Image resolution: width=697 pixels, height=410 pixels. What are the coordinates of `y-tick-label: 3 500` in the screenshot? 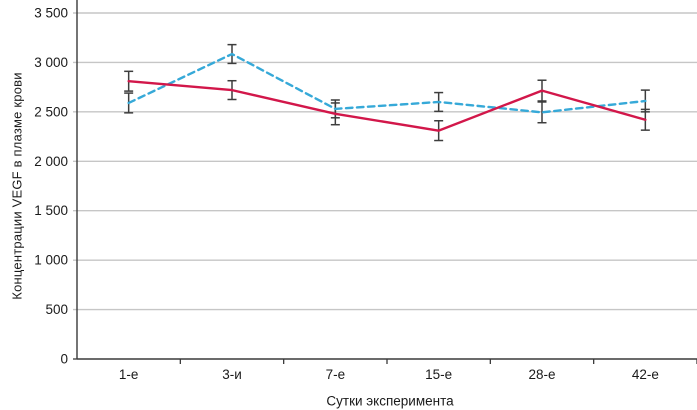 It's located at (51, 13).